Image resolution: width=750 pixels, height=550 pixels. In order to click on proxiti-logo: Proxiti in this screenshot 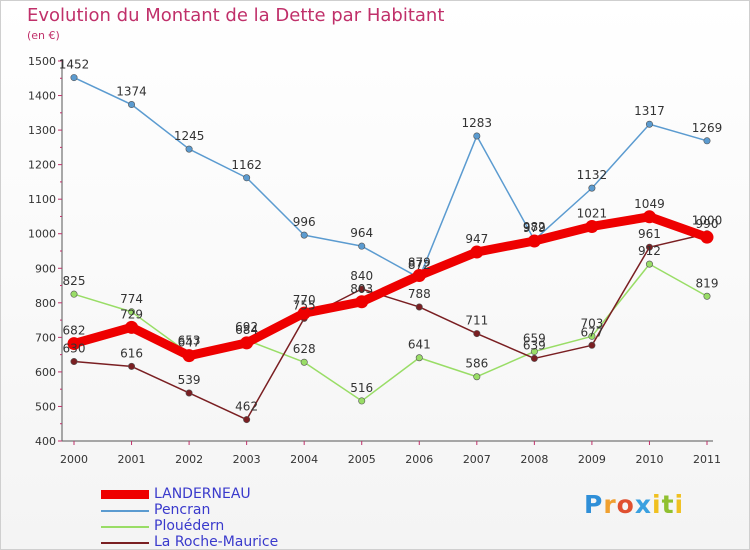, I will do `click(634, 504)`.